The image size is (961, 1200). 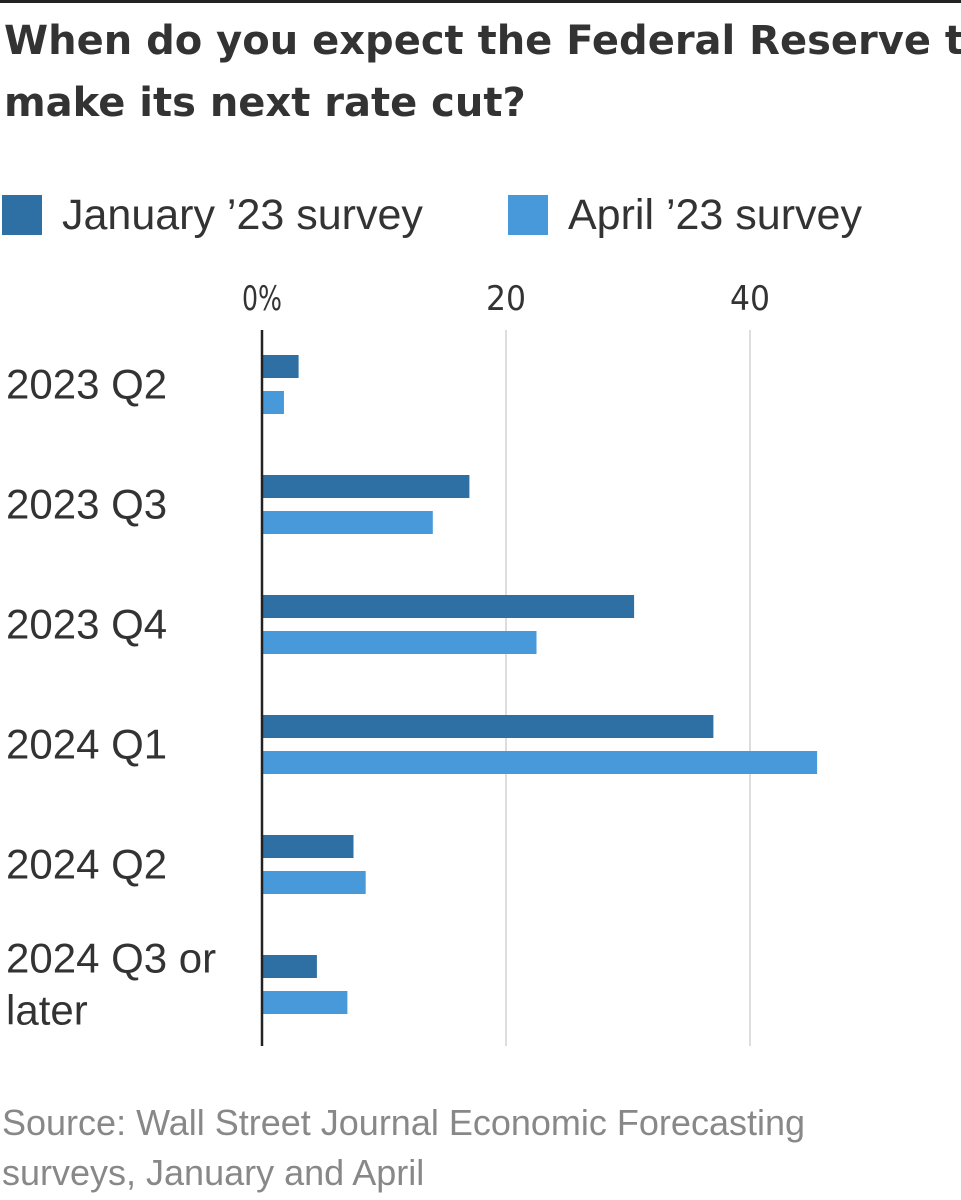 What do you see at coordinates (86, 864) in the screenshot?
I see `category-label: 2024 Q2` at bounding box center [86, 864].